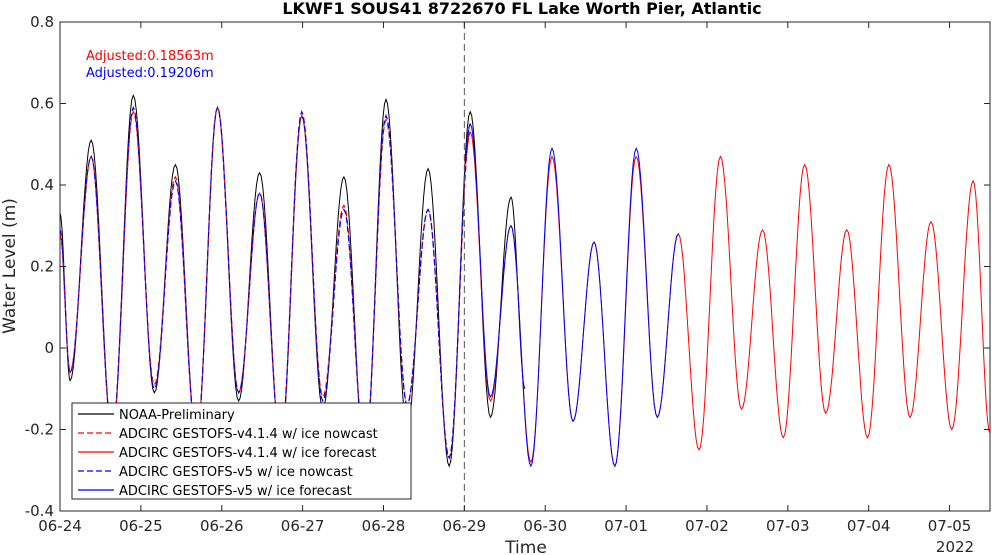 This screenshot has width=992, height=555. What do you see at coordinates (42, 22) in the screenshot?
I see `y-tick-label: 0.8` at bounding box center [42, 22].